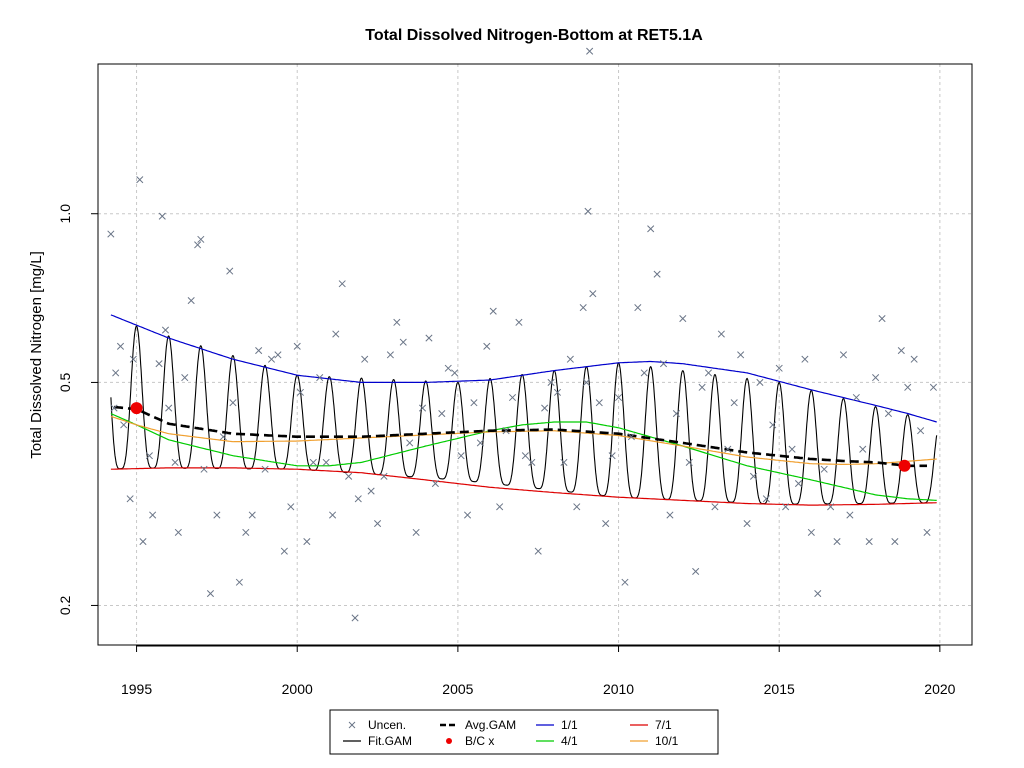 The width and height of the screenshot is (1024, 768). Describe the element at coordinates (478, 725) in the screenshot. I see `legend-item: Avg.GAM` at that location.